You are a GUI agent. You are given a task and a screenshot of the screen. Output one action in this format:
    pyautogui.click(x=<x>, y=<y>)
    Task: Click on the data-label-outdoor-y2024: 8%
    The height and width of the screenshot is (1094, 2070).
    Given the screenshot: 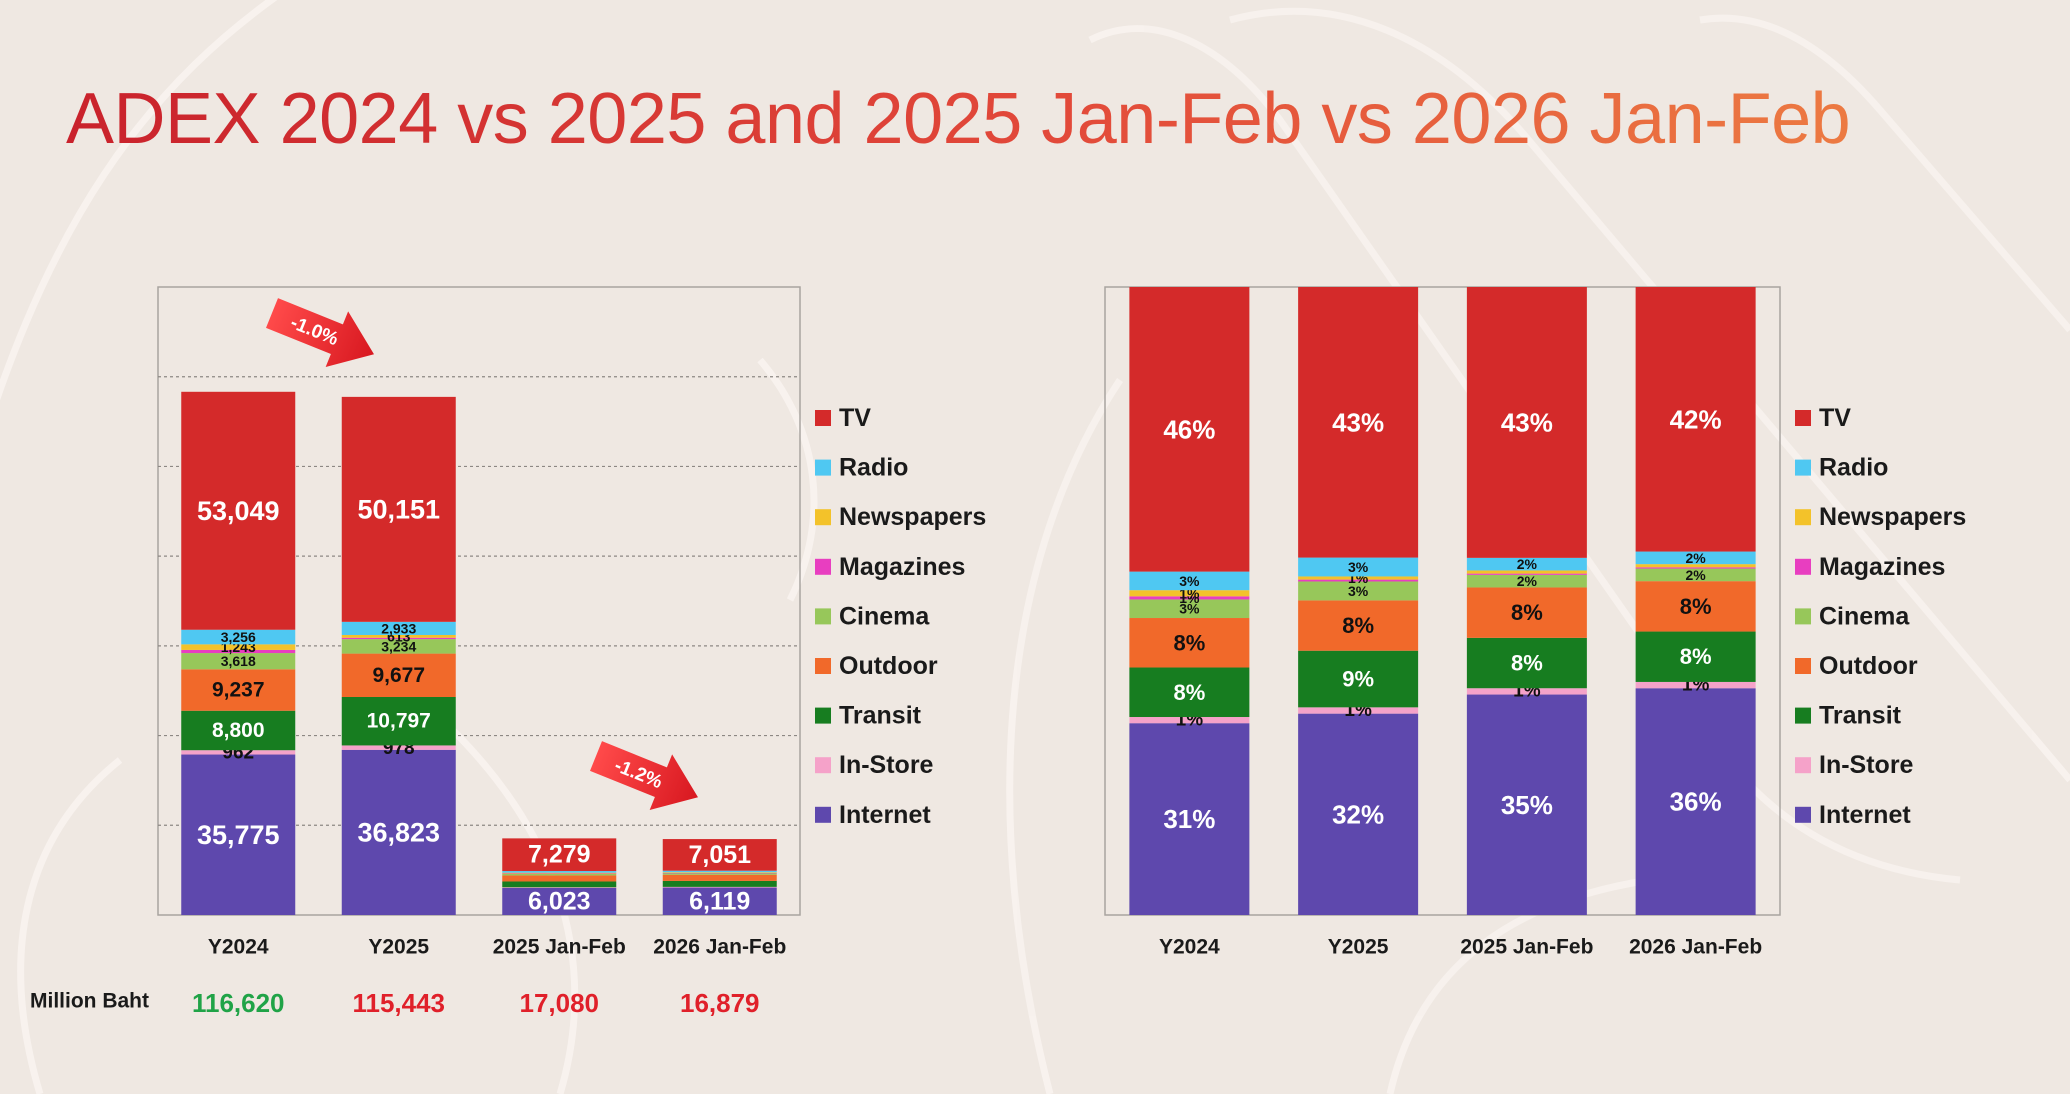 What is the action you would take?
    pyautogui.click(x=1189, y=642)
    